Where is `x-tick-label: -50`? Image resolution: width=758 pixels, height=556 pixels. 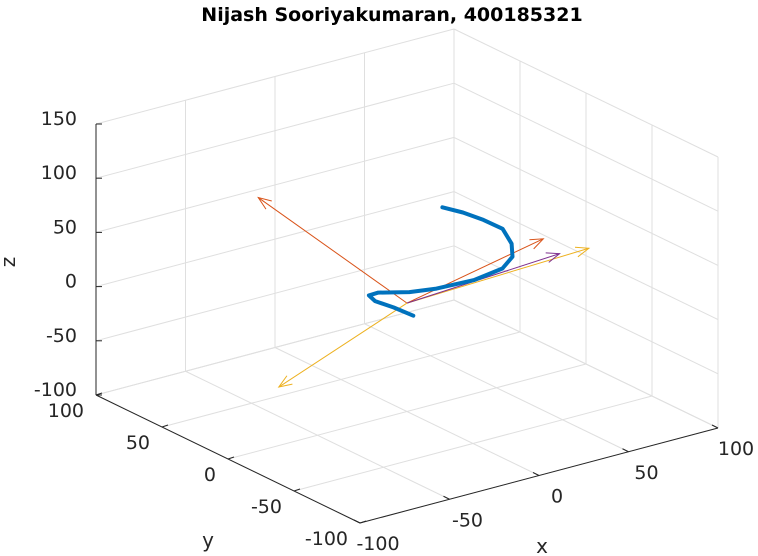
x-tick-label: -50 is located at coordinates (467, 520).